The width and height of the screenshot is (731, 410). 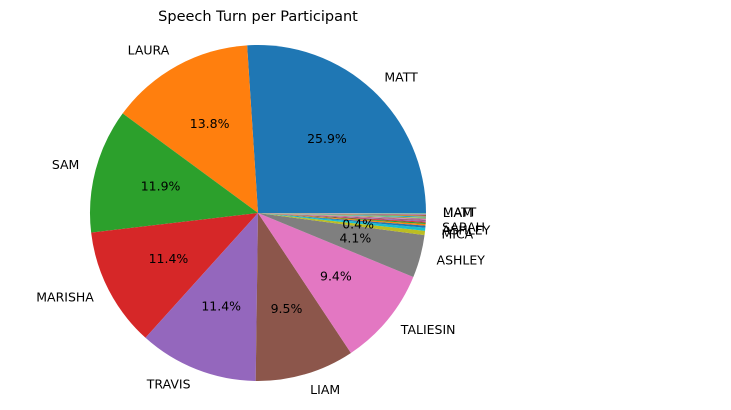 What do you see at coordinates (65, 296) in the screenshot?
I see `slice-name-label: MARISHA` at bounding box center [65, 296].